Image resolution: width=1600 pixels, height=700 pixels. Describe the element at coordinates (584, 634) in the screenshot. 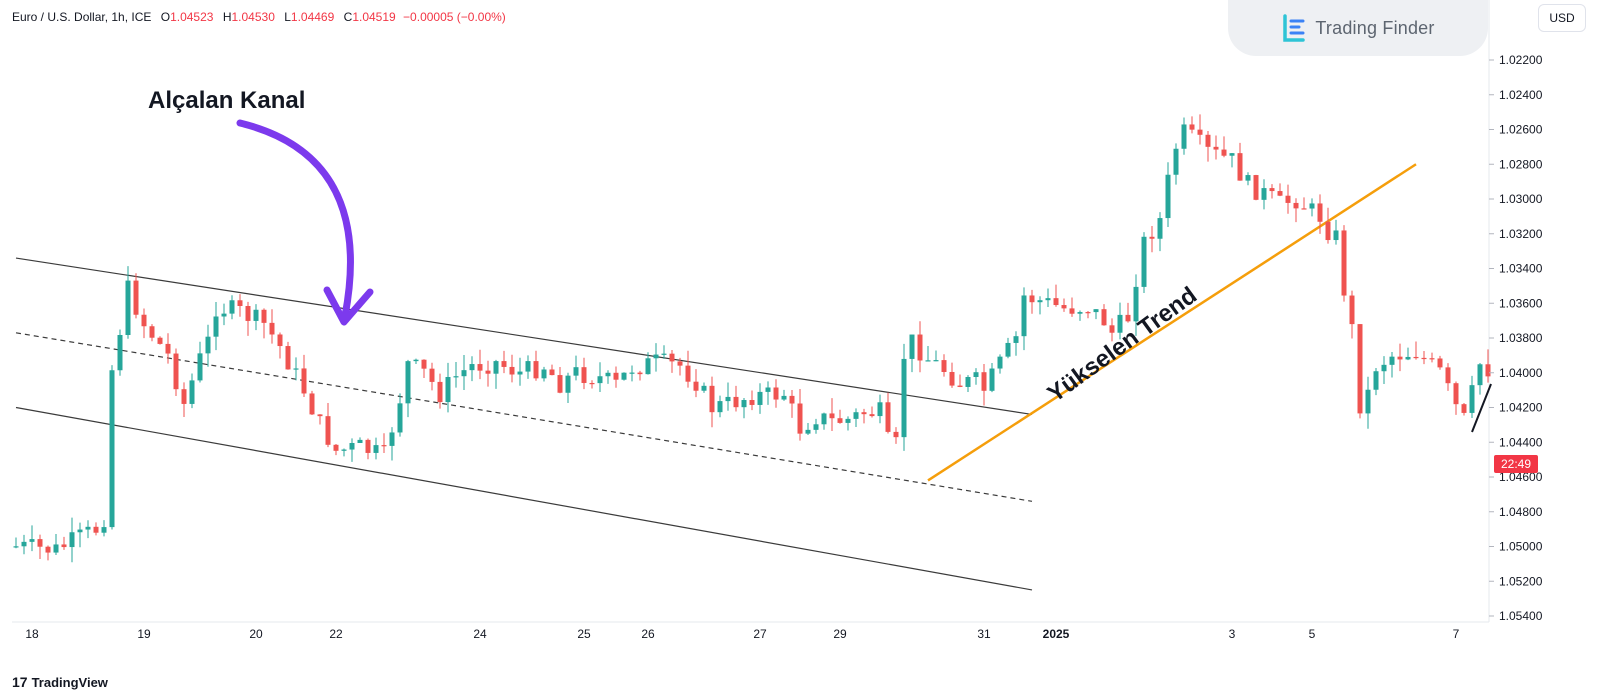

I see `time-tick-label: 25` at that location.